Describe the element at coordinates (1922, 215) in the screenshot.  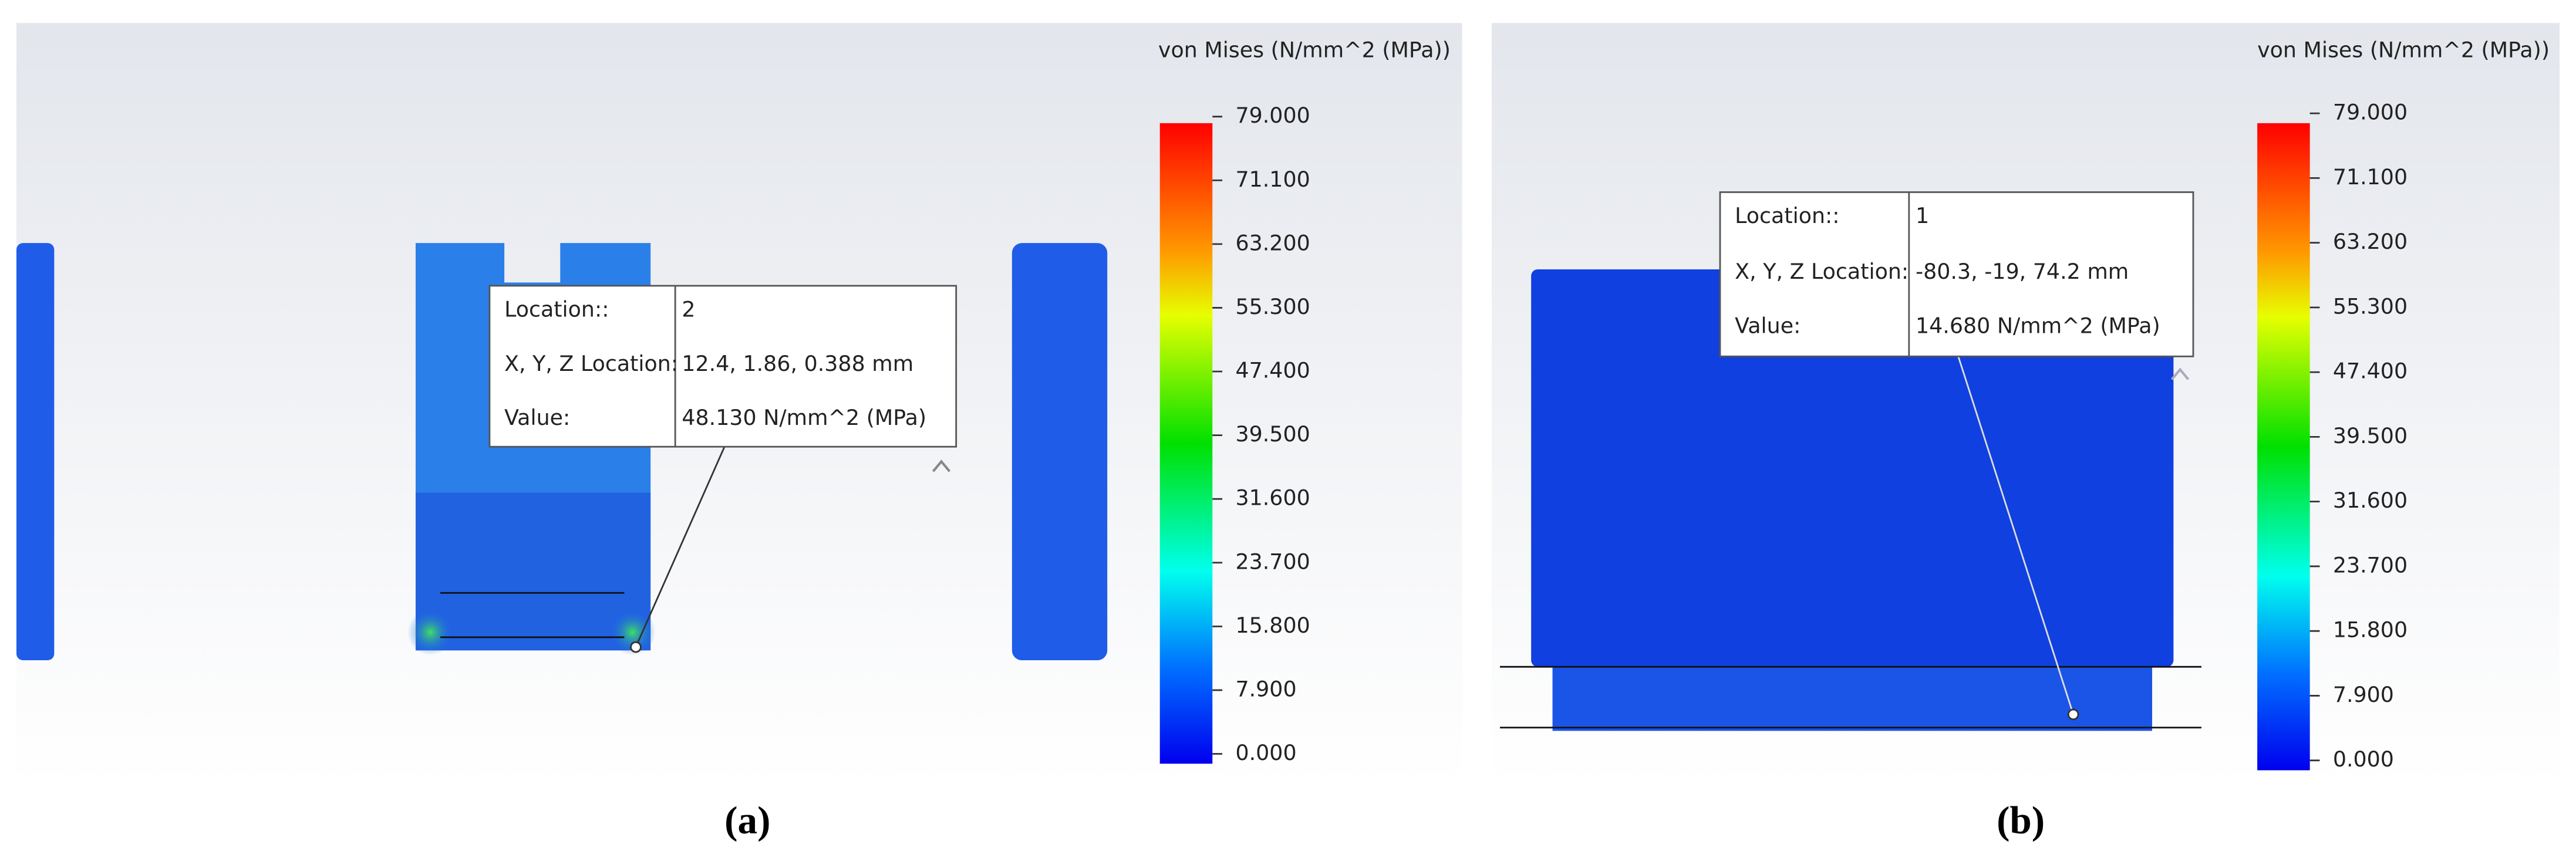
I see `probe-value: 1` at that location.